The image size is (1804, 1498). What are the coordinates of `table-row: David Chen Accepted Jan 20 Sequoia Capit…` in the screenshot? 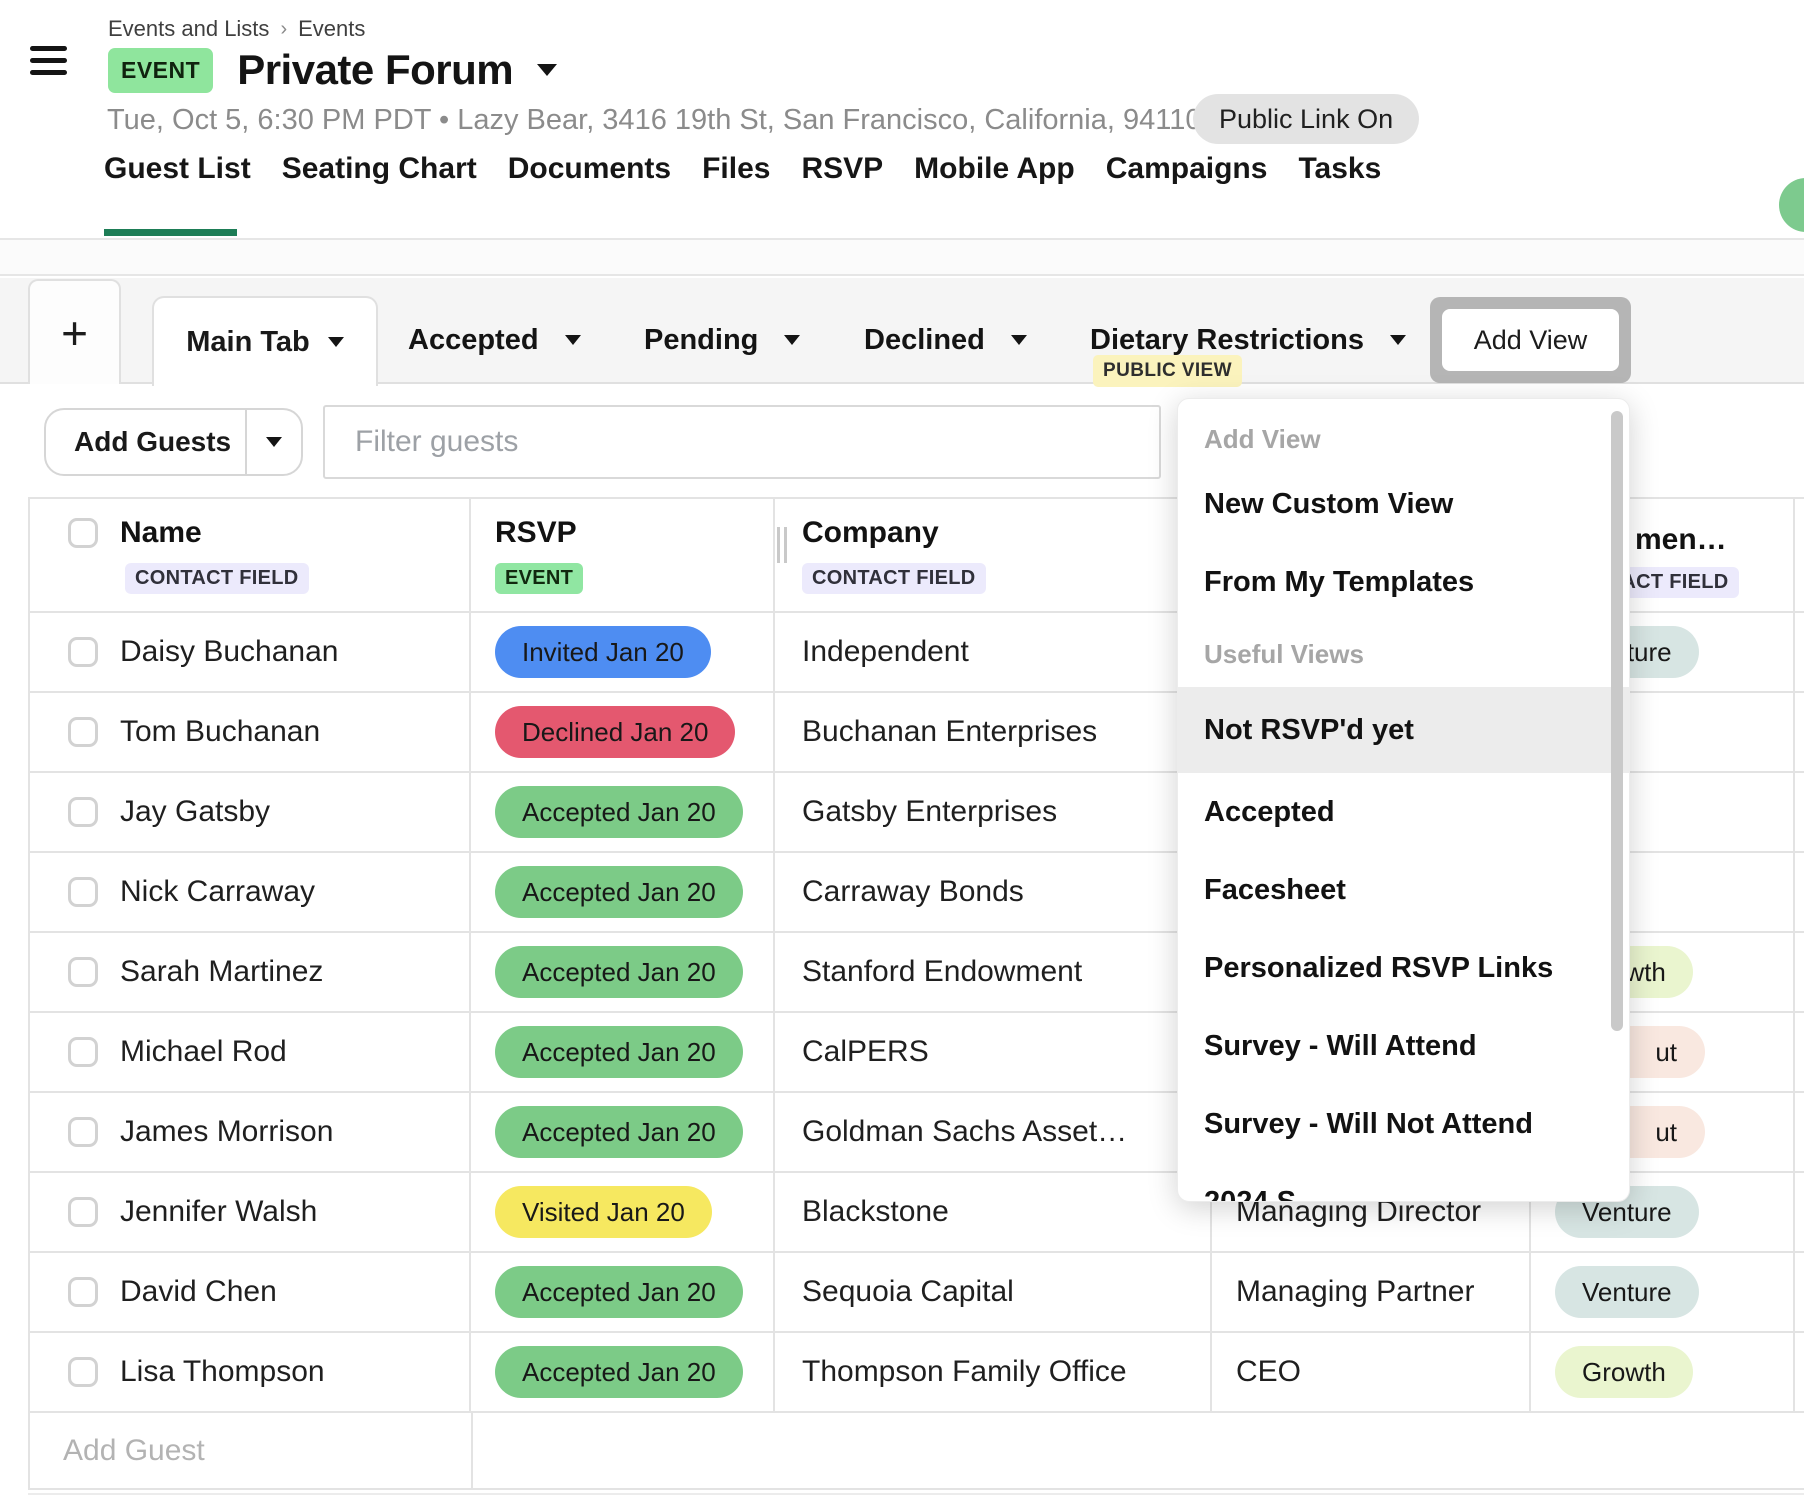 It's located at (917, 1293).